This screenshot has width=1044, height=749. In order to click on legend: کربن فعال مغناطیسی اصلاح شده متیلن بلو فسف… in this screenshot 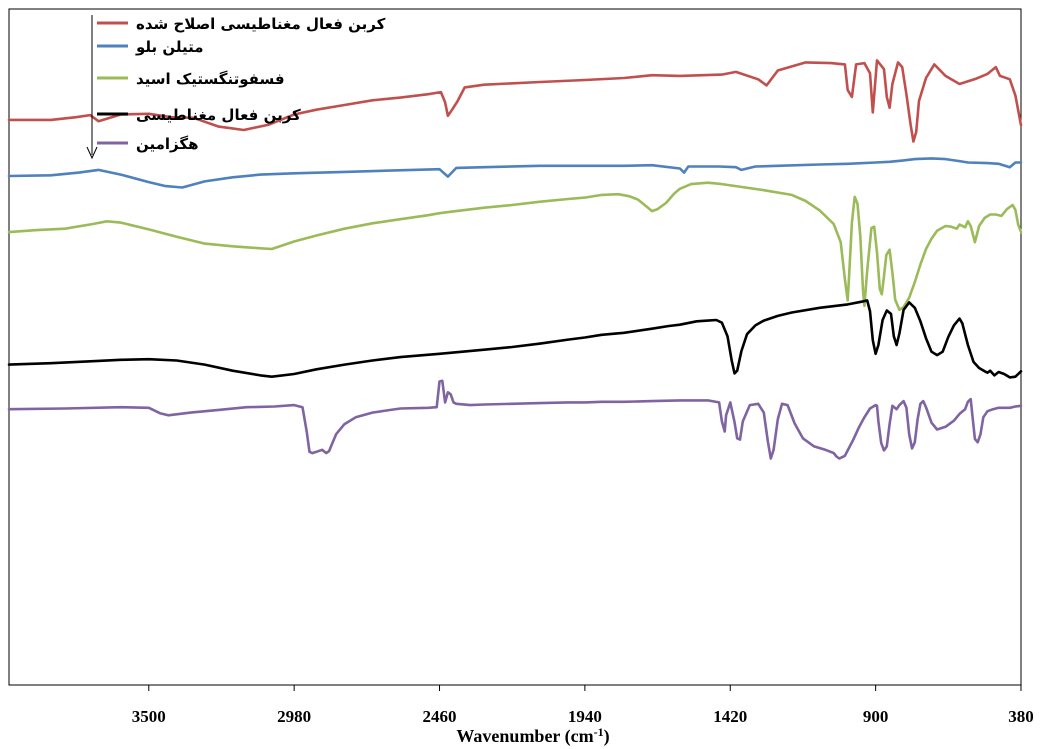, I will do `click(236, 87)`.